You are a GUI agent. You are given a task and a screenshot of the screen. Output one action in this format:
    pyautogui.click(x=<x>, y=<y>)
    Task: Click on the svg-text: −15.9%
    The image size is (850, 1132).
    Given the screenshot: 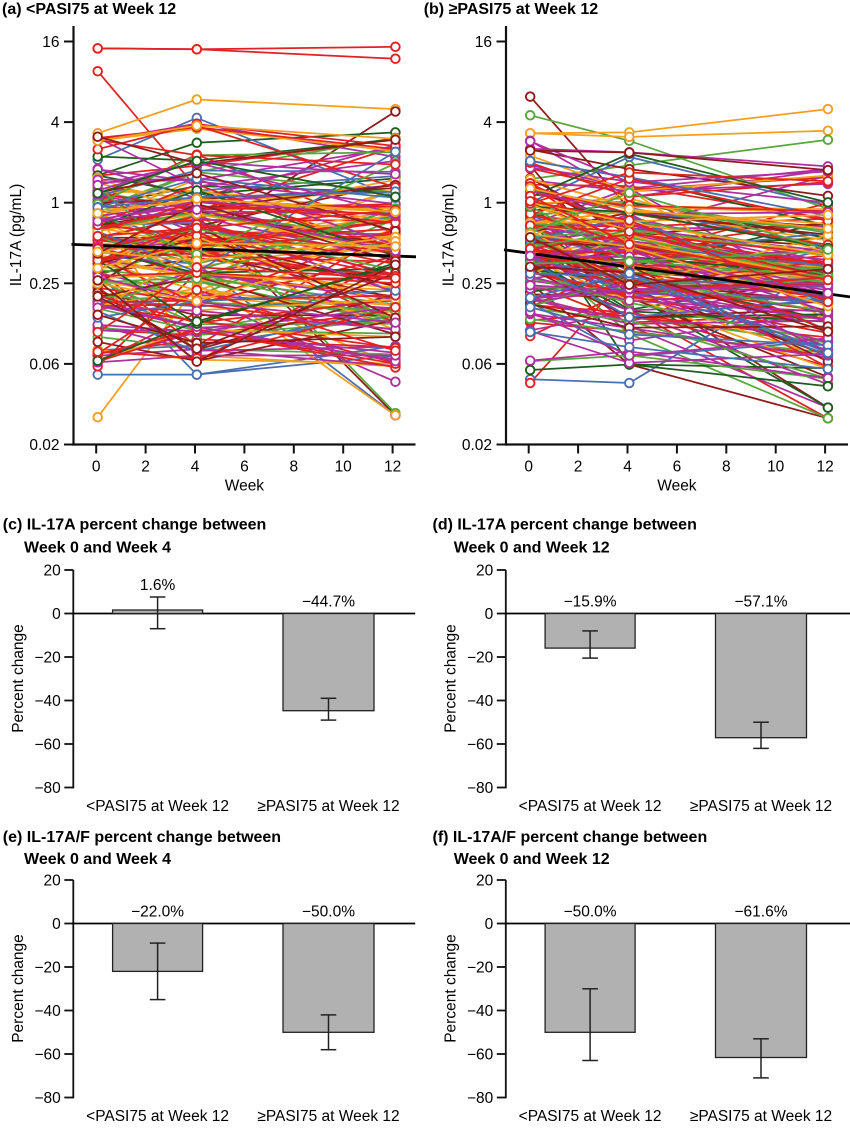 What is the action you would take?
    pyautogui.click(x=590, y=602)
    